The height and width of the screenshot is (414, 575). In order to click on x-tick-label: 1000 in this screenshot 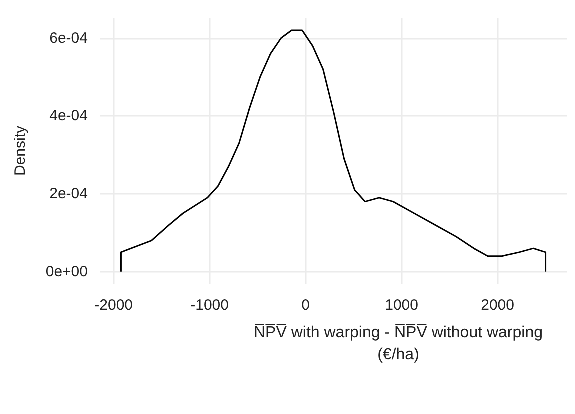, I will do `click(401, 305)`.